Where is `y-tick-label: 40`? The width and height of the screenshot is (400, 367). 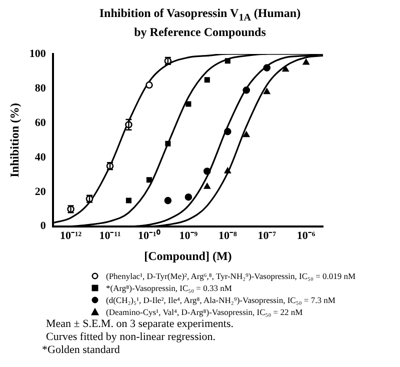 y-tick-label: 40 is located at coordinates (40, 157).